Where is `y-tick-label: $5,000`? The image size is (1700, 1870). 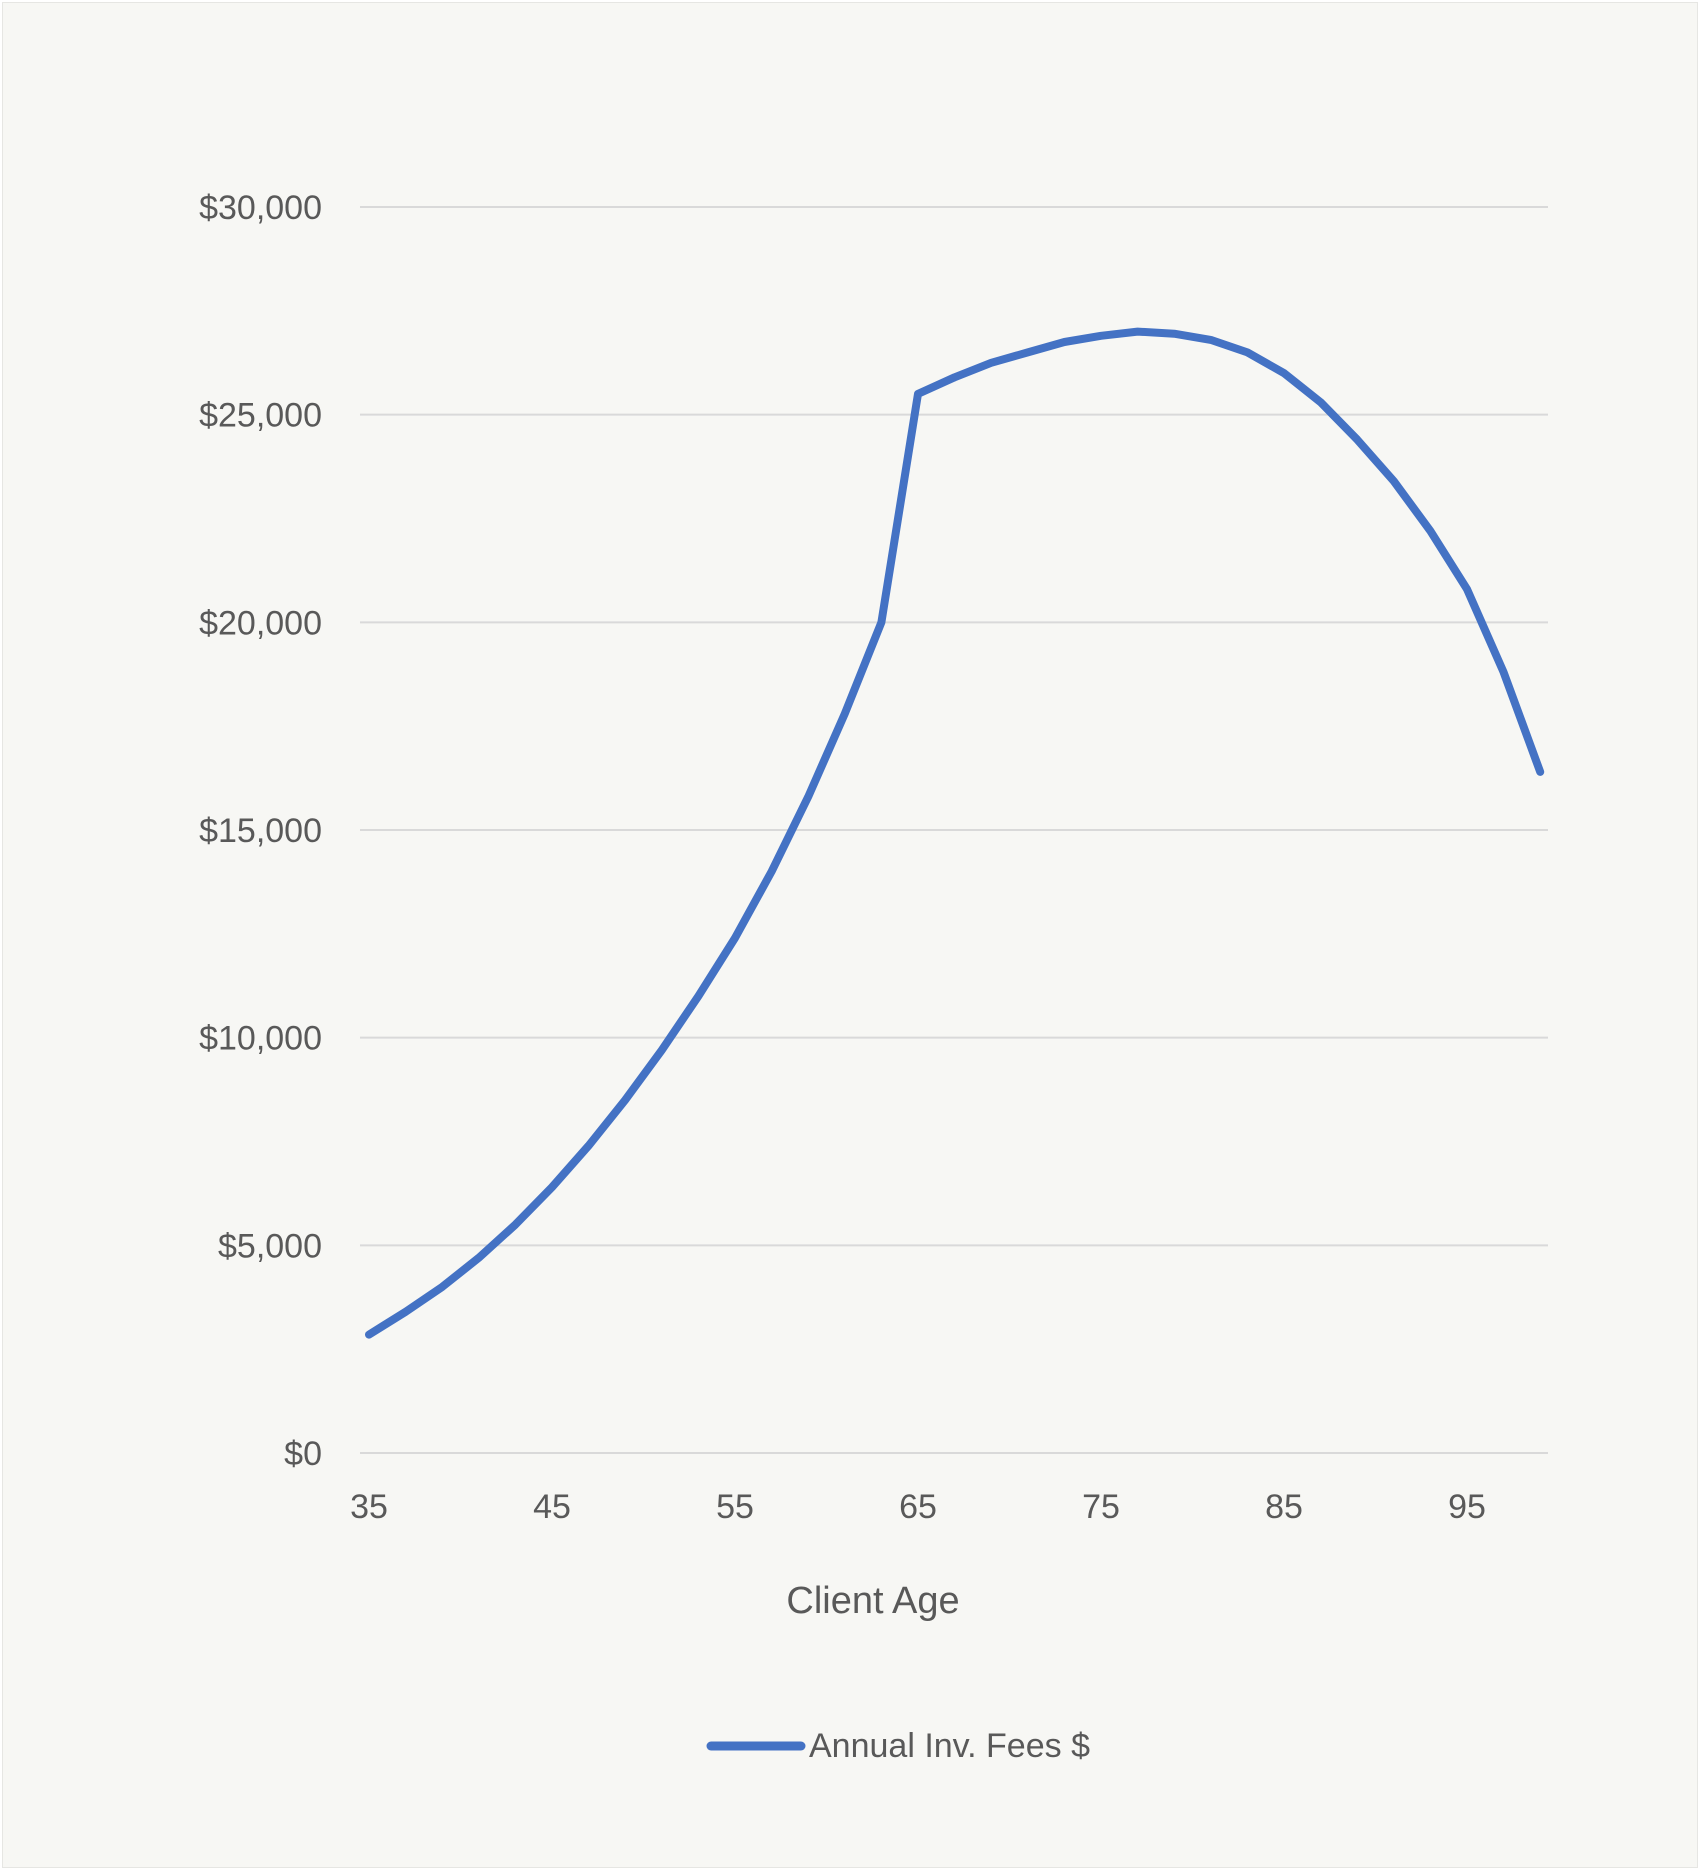
y-tick-label: $5,000 is located at coordinates (270, 1246).